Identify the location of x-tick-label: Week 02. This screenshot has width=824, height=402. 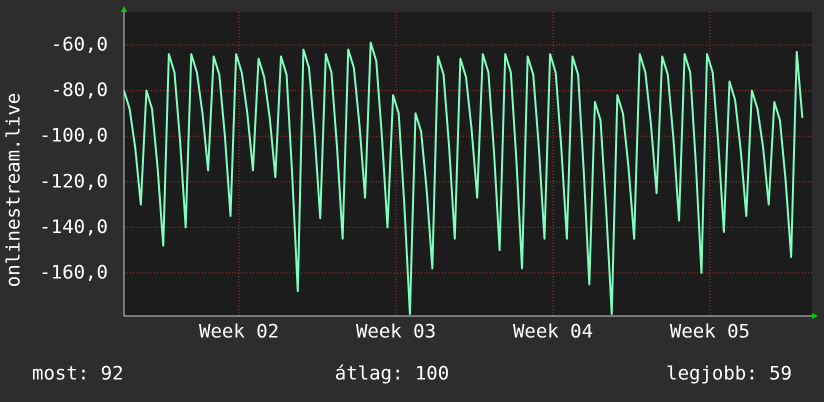
(239, 332).